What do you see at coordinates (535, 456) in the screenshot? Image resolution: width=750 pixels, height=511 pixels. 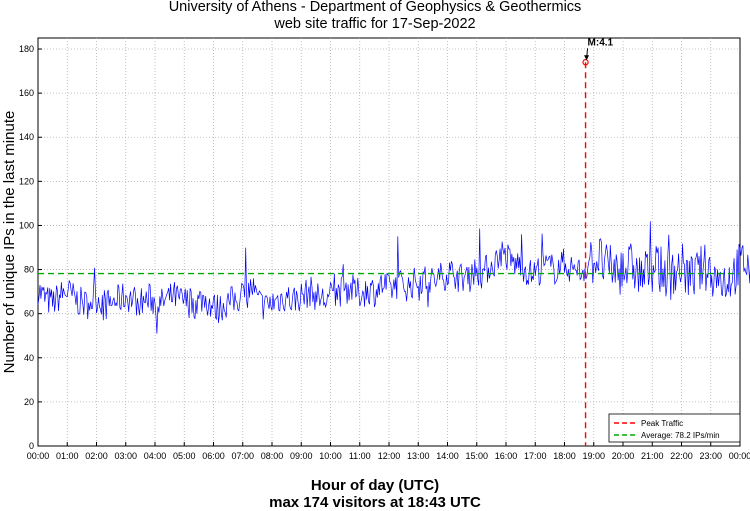 I see `x-tick-label: 17:00` at bounding box center [535, 456].